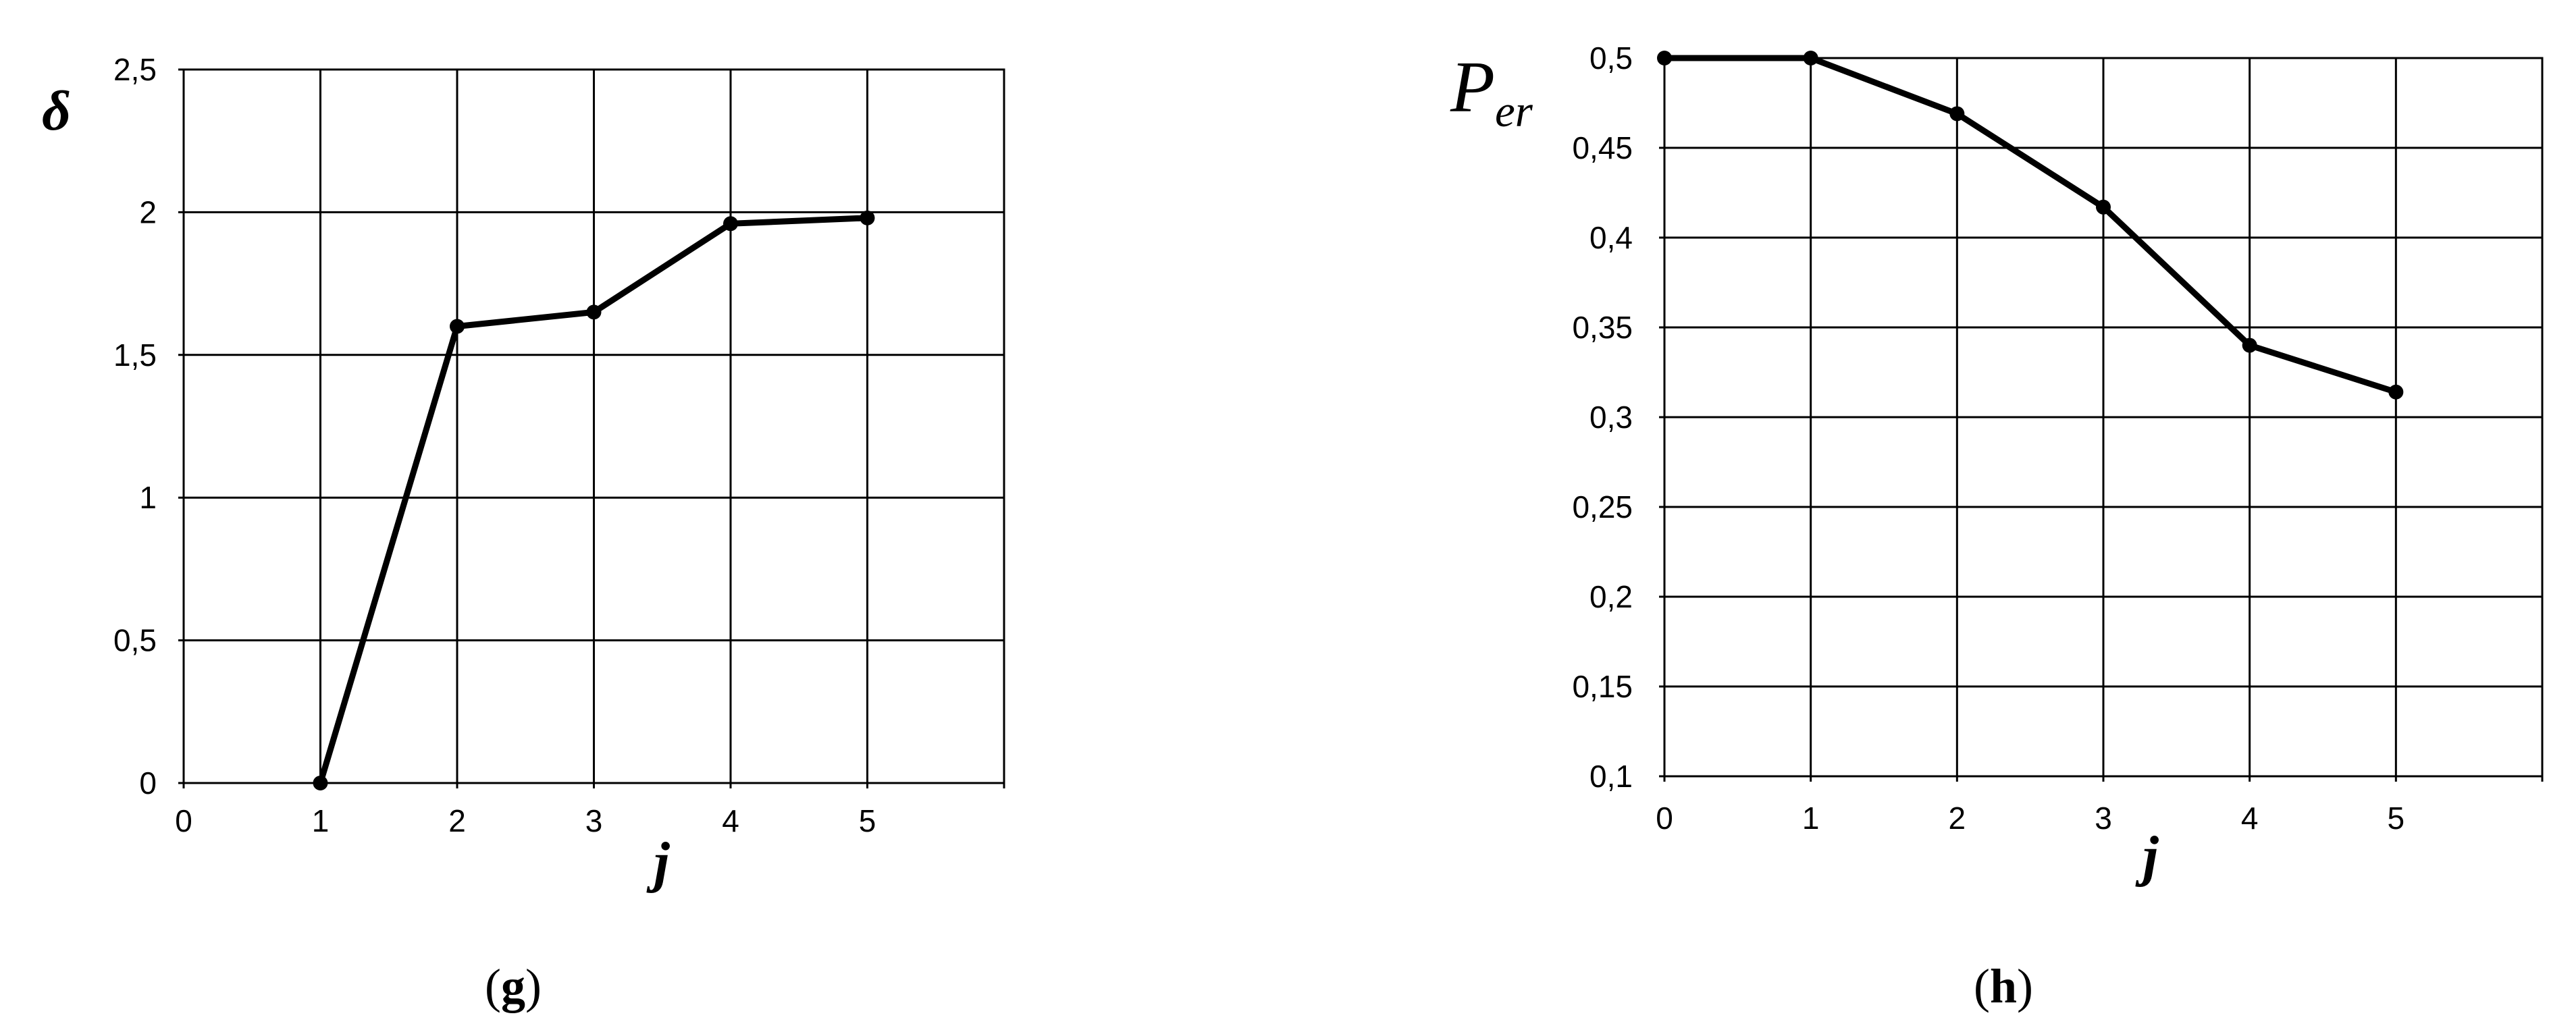  Describe the element at coordinates (135, 355) in the screenshot. I see `y-tick-label: 1,5` at that location.